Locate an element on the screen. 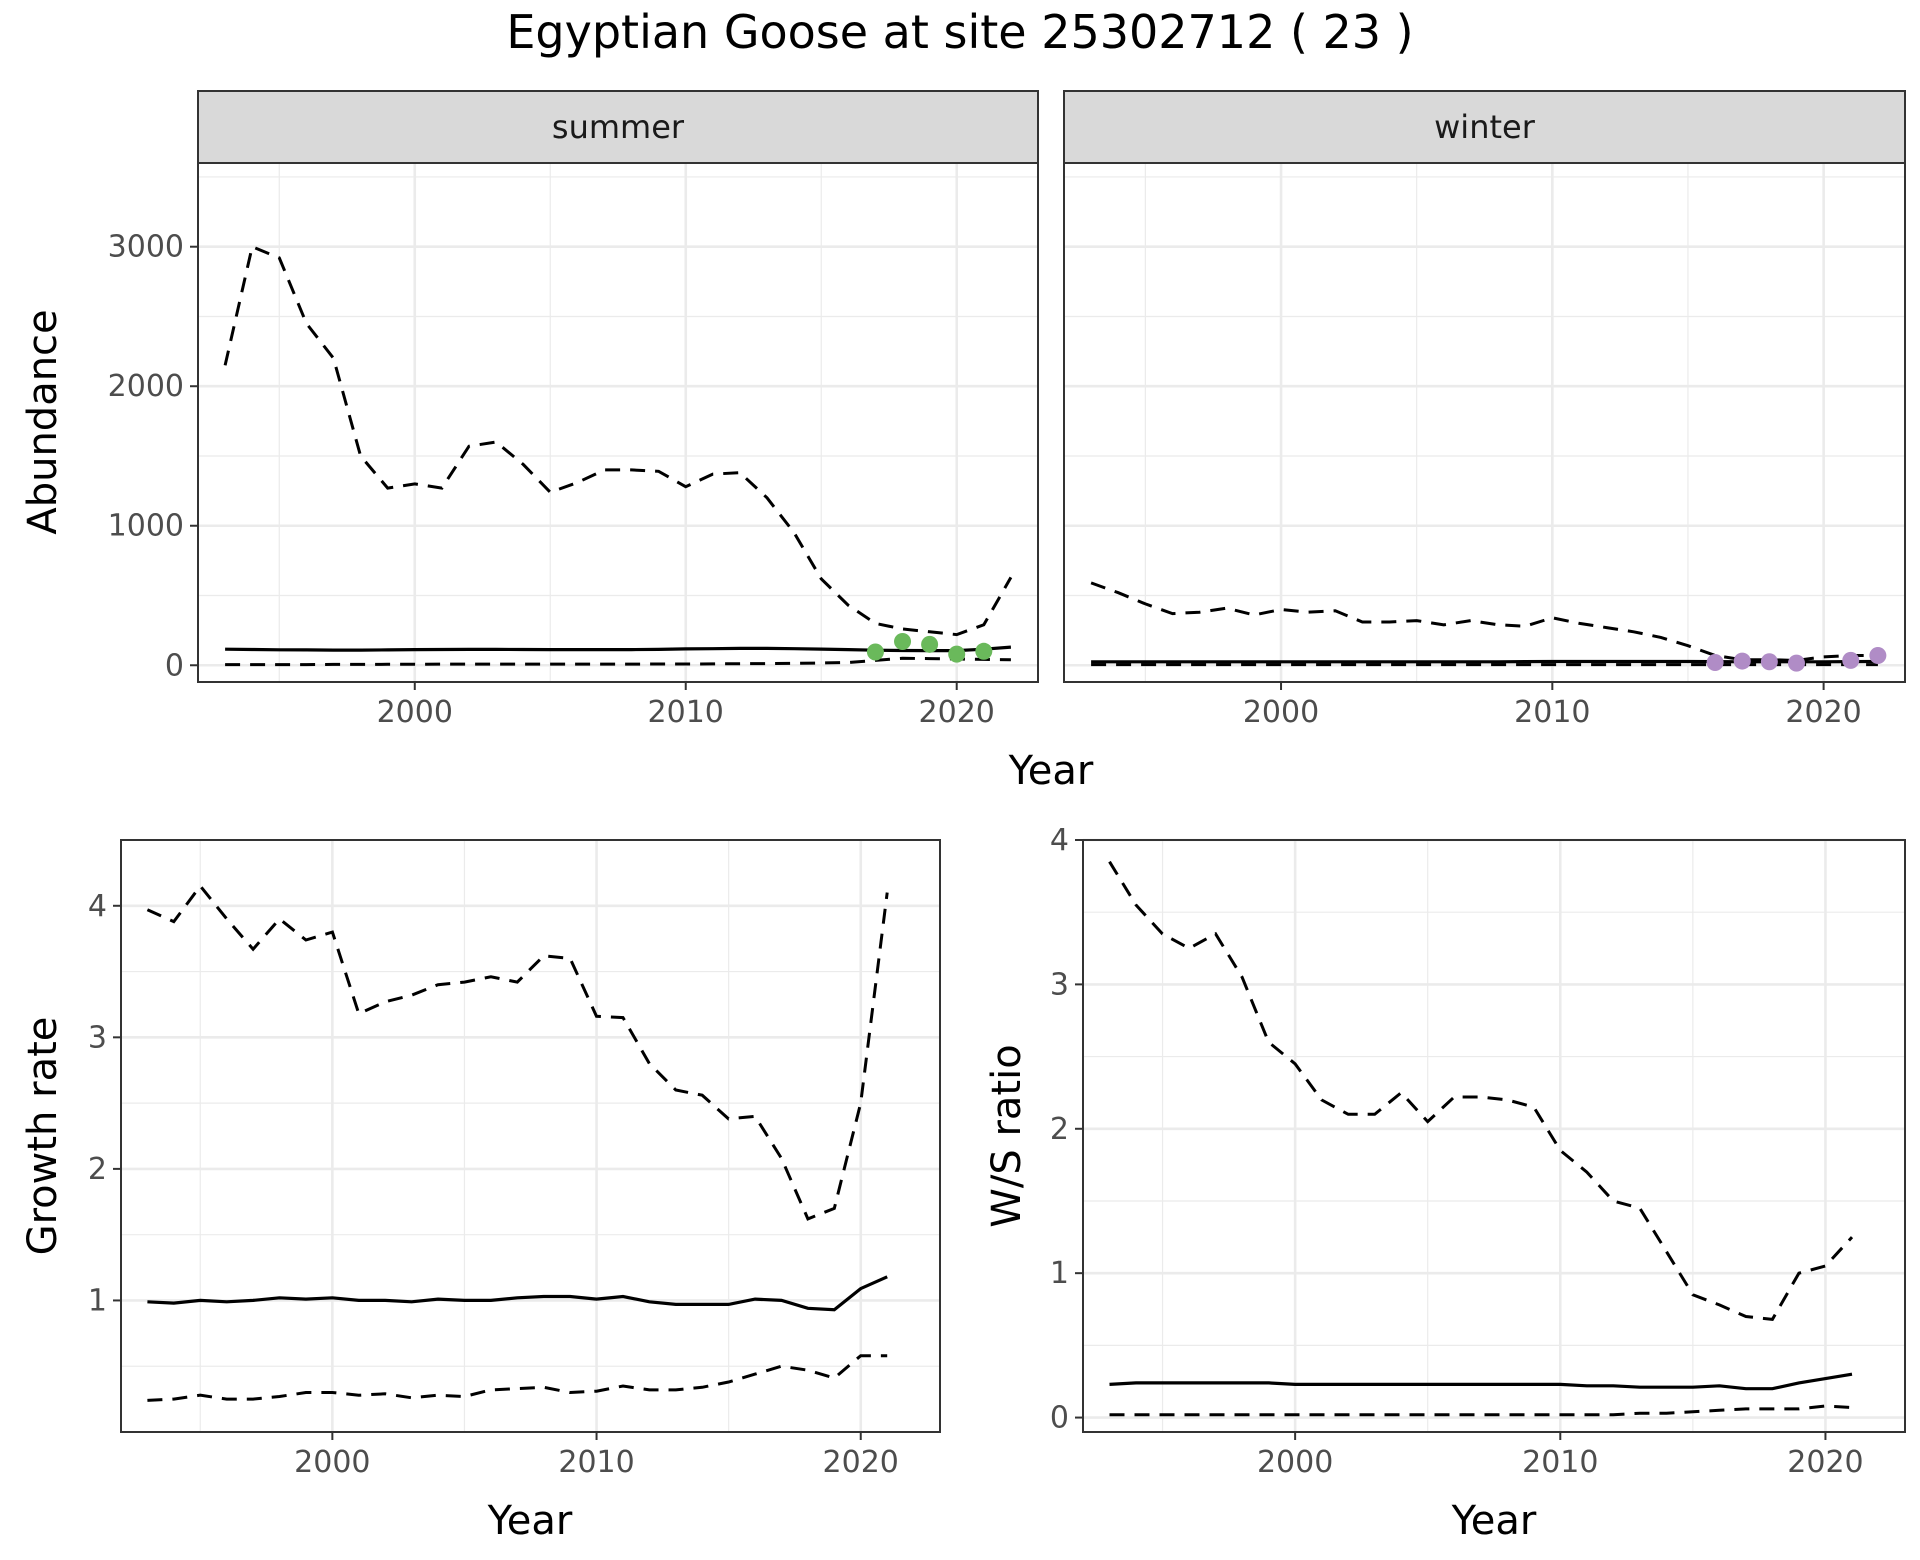 This screenshot has height=1560, width=1920. y-tick-label: 2000 is located at coordinates (146, 386).